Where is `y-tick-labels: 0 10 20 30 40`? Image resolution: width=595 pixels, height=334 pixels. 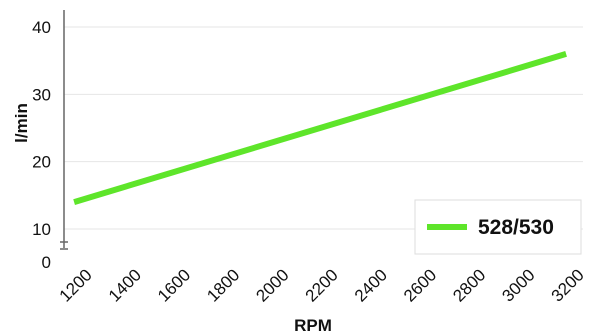
y-tick-labels: 0 10 20 30 40 is located at coordinates (41, 145).